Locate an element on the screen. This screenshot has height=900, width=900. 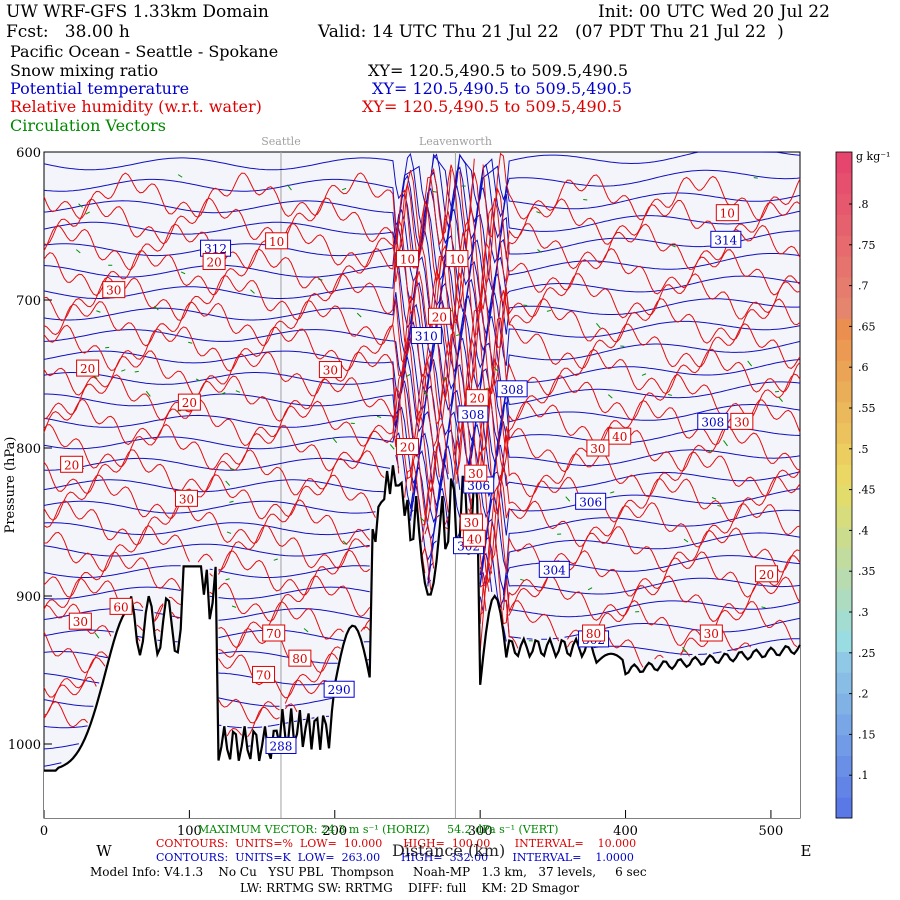
rh-label-19: 40 is located at coordinates (474, 539).